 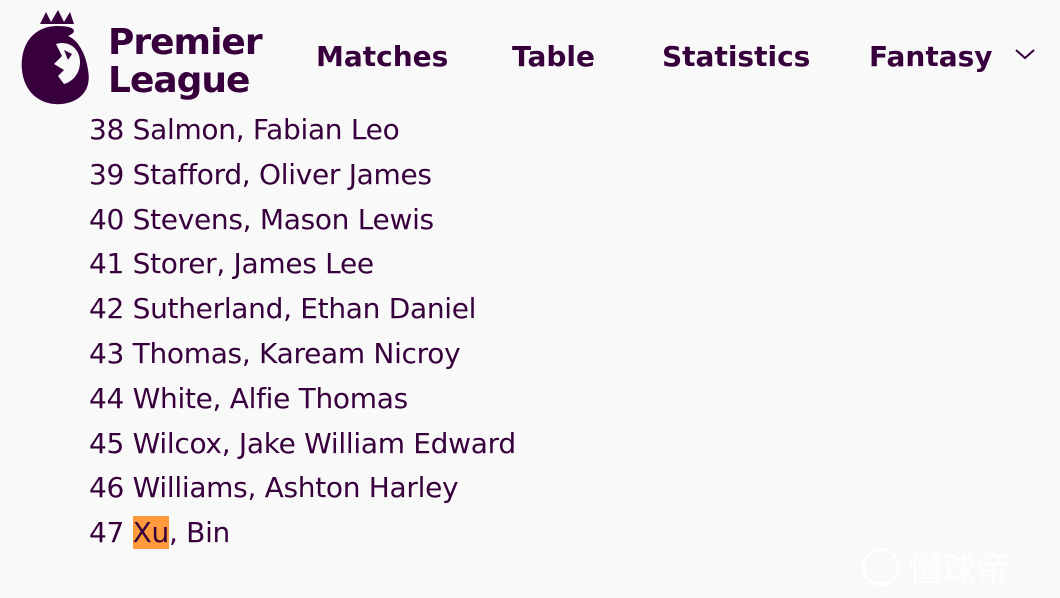 What do you see at coordinates (554, 56) in the screenshot?
I see `nav-table: Table` at bounding box center [554, 56].